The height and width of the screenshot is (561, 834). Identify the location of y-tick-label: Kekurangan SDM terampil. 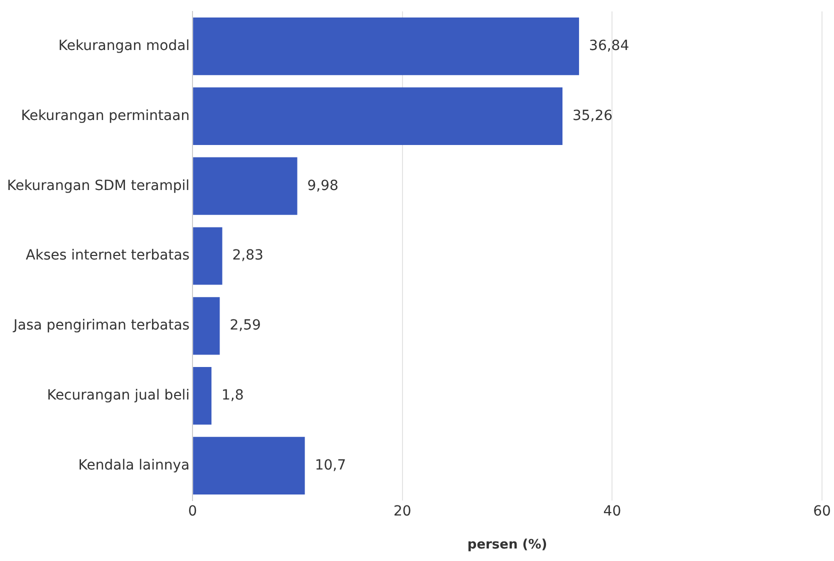
(98, 186).